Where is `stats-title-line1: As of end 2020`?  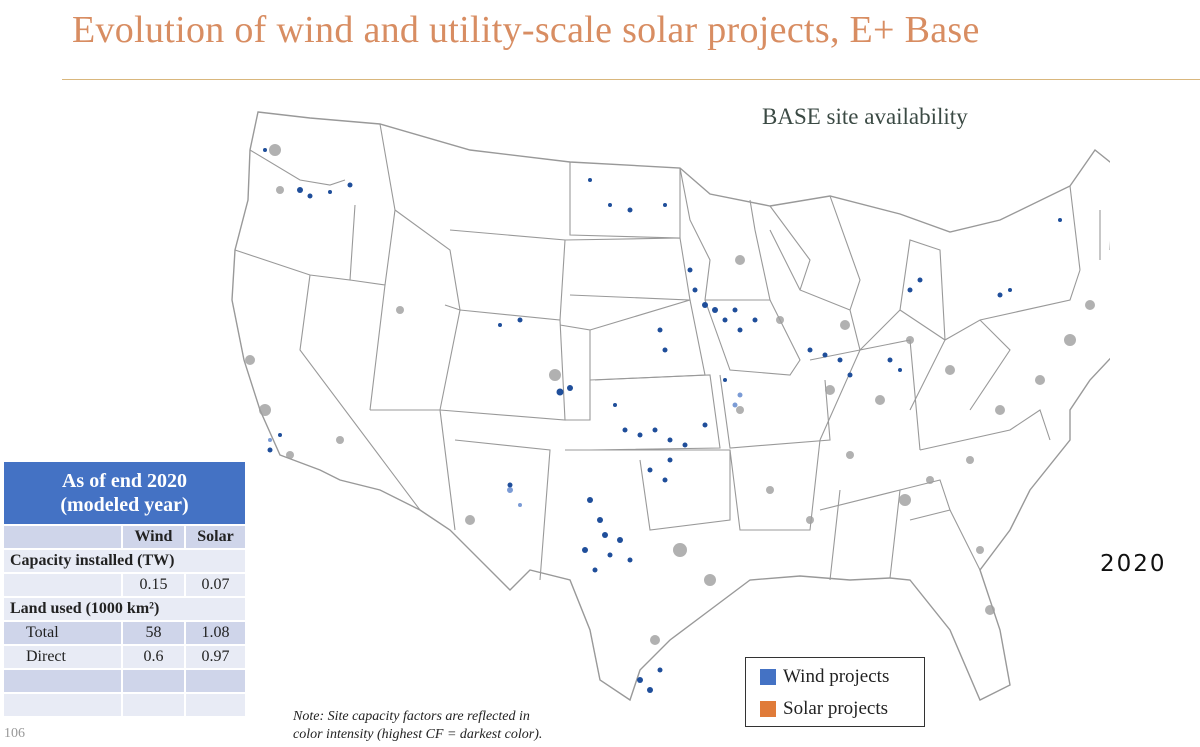
stats-title-line1: As of end 2020 is located at coordinates (124, 481).